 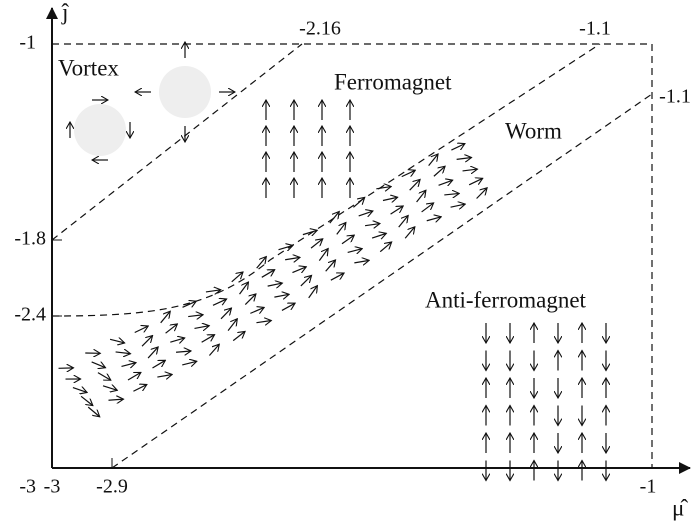 What do you see at coordinates (506, 299) in the screenshot?
I see `region-label: Anti-ferromagnet` at bounding box center [506, 299].